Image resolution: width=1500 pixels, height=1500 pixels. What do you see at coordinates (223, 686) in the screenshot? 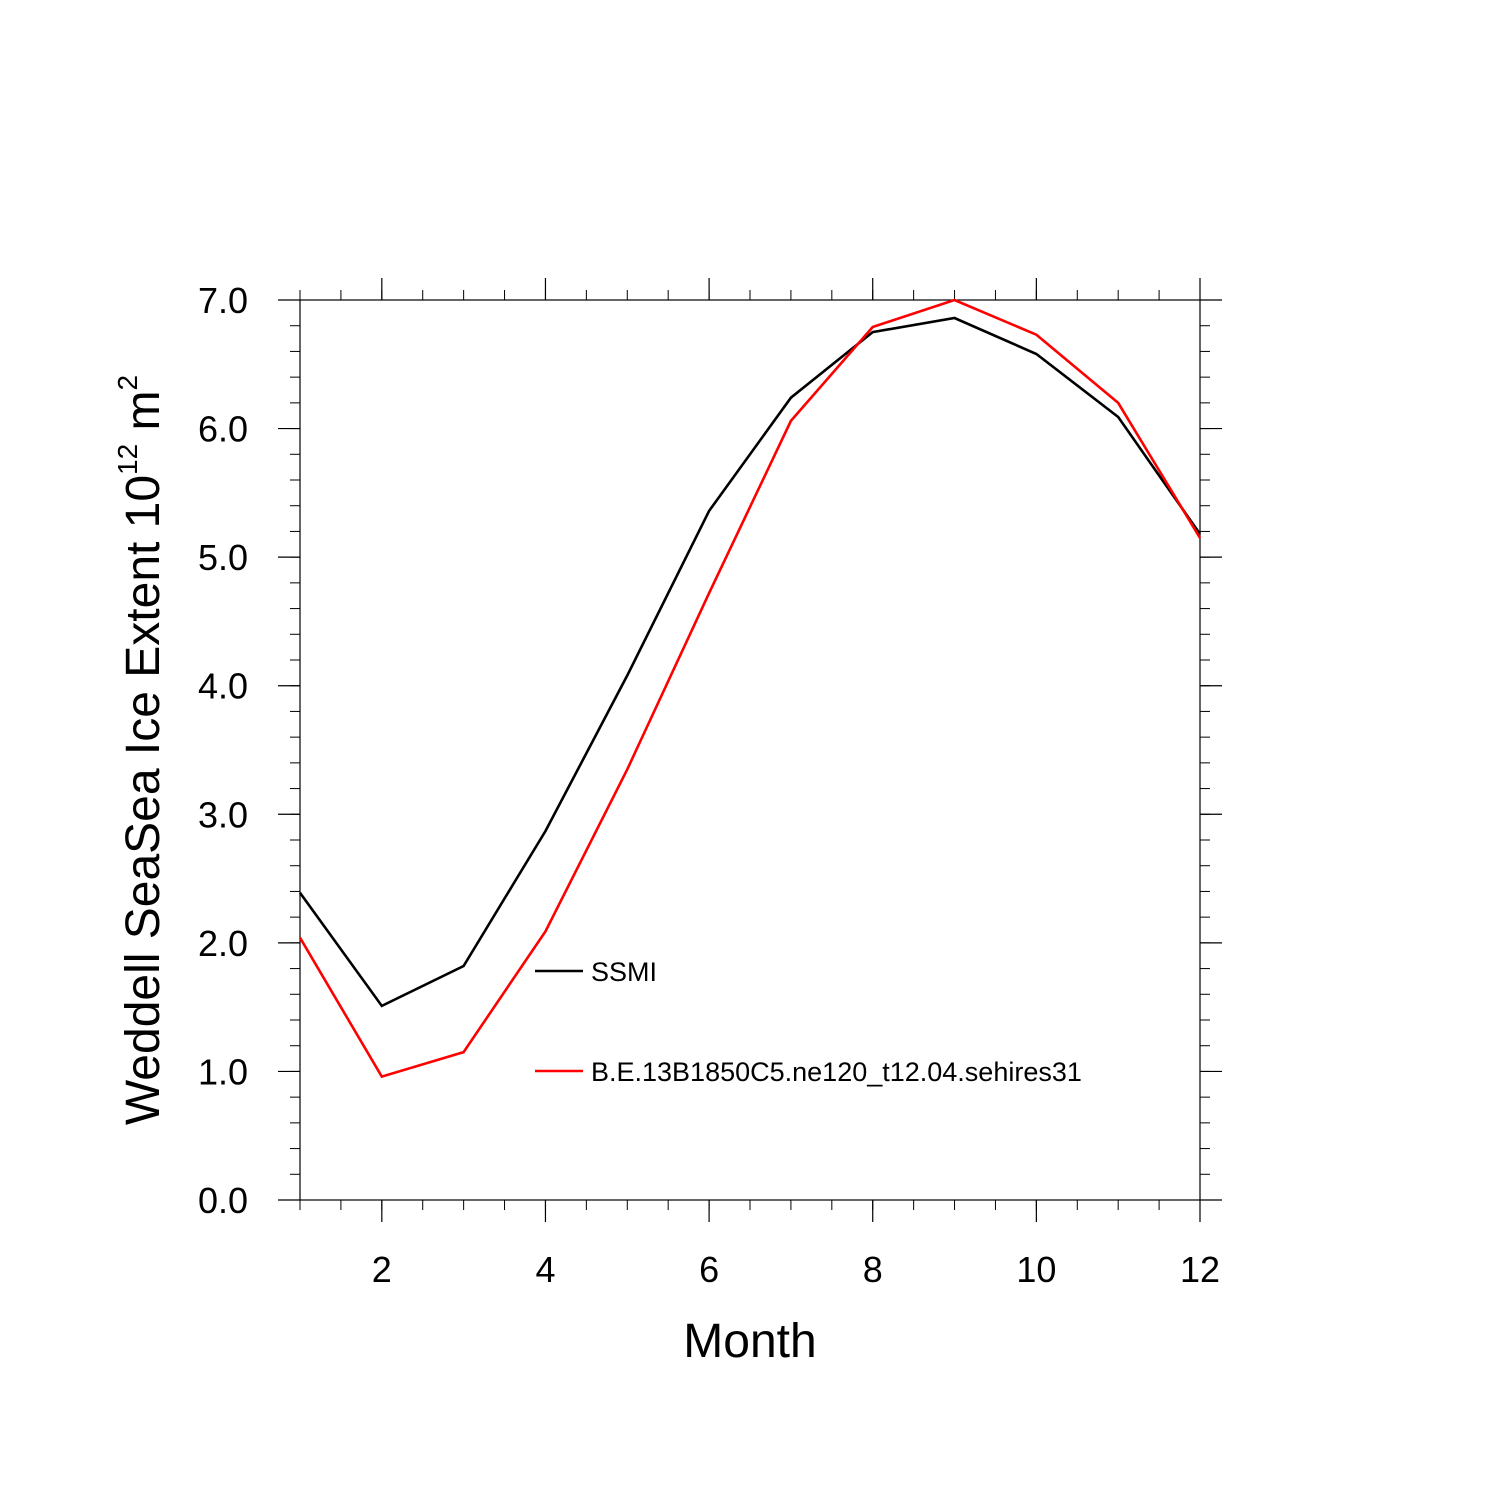
I see `y-tick-label: 4.0` at bounding box center [223, 686].